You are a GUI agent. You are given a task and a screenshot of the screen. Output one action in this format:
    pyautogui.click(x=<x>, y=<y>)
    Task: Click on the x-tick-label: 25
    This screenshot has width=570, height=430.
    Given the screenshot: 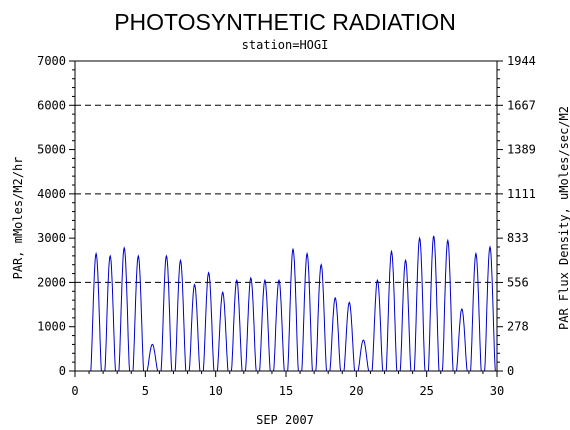 What is the action you would take?
    pyautogui.click(x=426, y=391)
    